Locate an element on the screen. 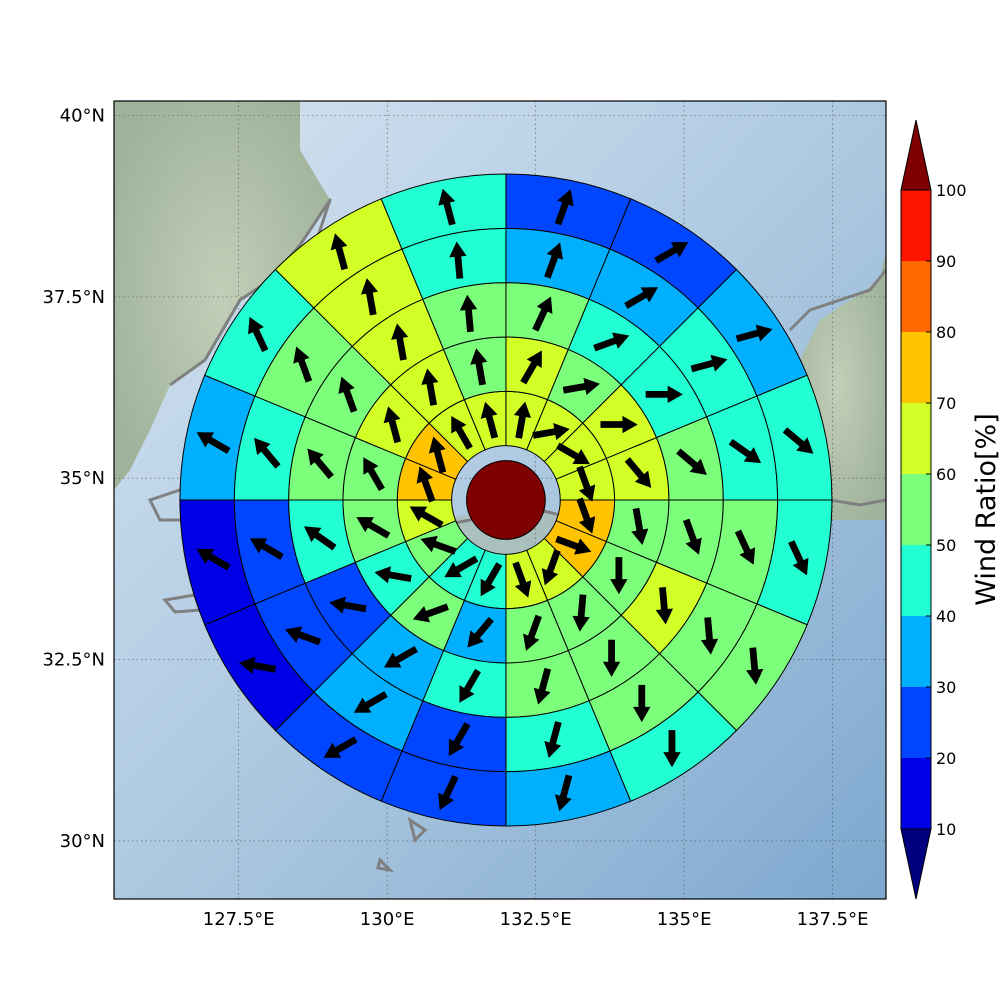  y-tick-label: 32.5°N is located at coordinates (73, 660).